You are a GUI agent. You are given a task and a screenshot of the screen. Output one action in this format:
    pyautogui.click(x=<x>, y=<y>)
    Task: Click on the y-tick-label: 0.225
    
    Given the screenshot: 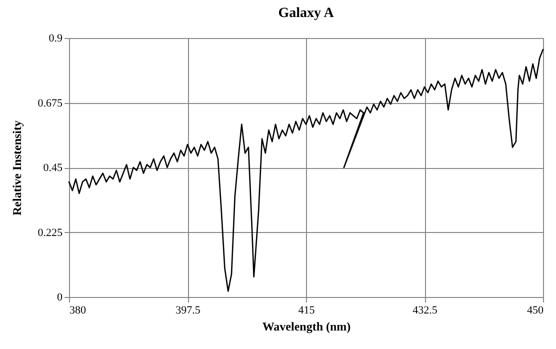 What is the action you would take?
    pyautogui.click(x=50, y=232)
    